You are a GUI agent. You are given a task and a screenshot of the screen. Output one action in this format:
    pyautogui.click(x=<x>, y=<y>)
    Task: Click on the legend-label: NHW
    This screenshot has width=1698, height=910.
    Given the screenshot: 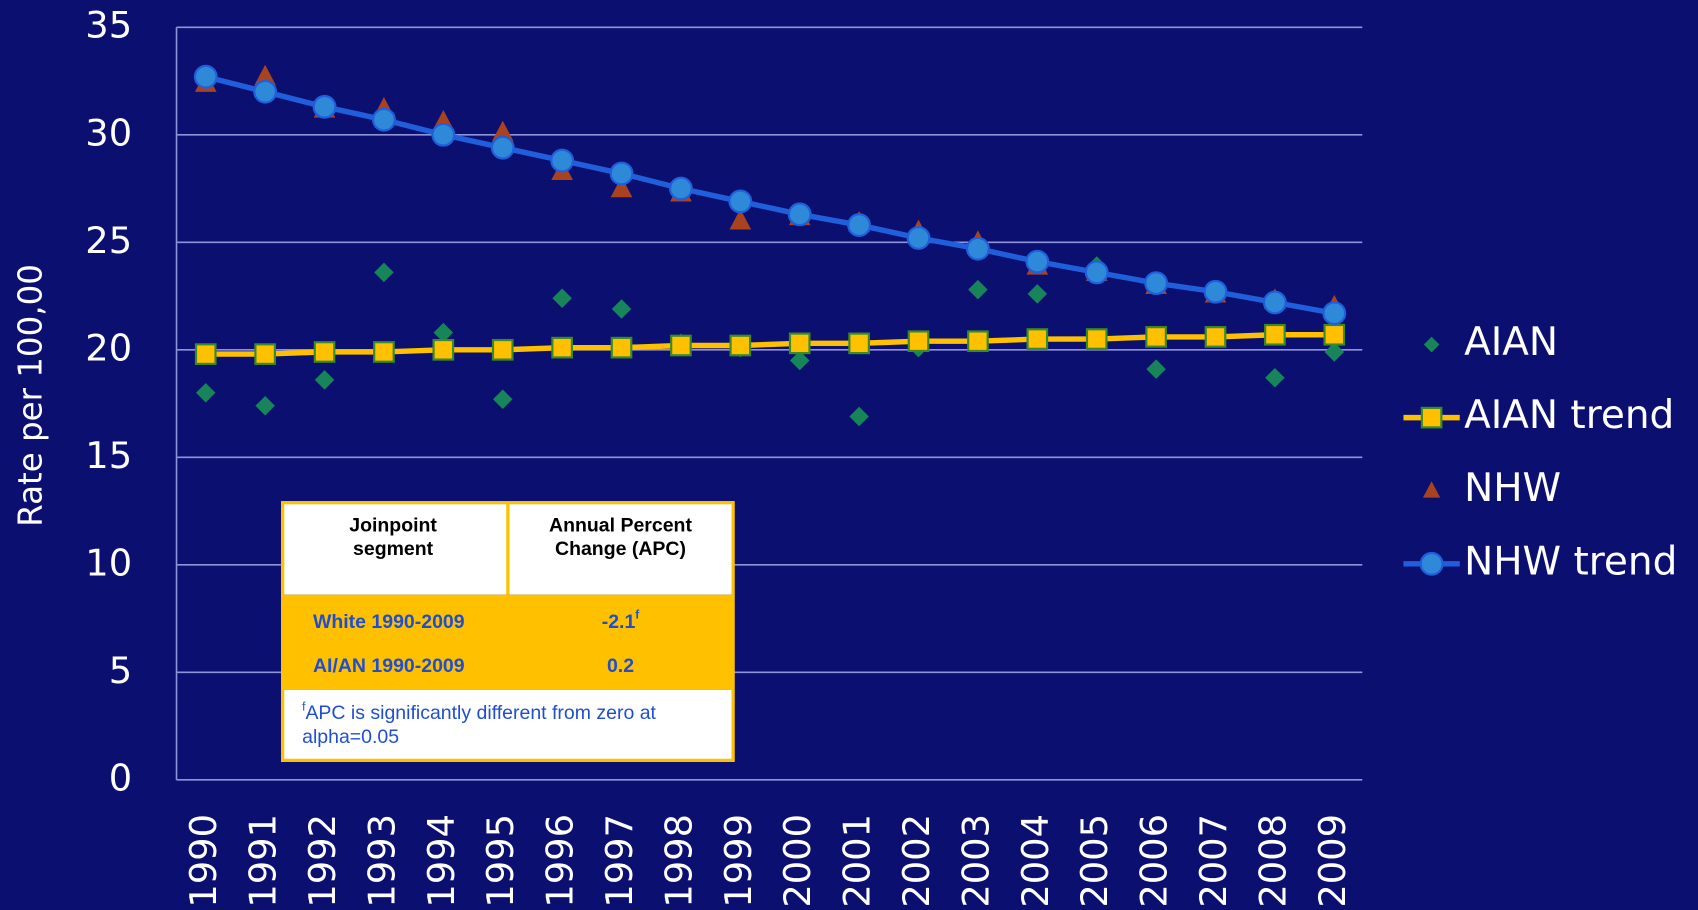 What is the action you would take?
    pyautogui.click(x=1512, y=488)
    